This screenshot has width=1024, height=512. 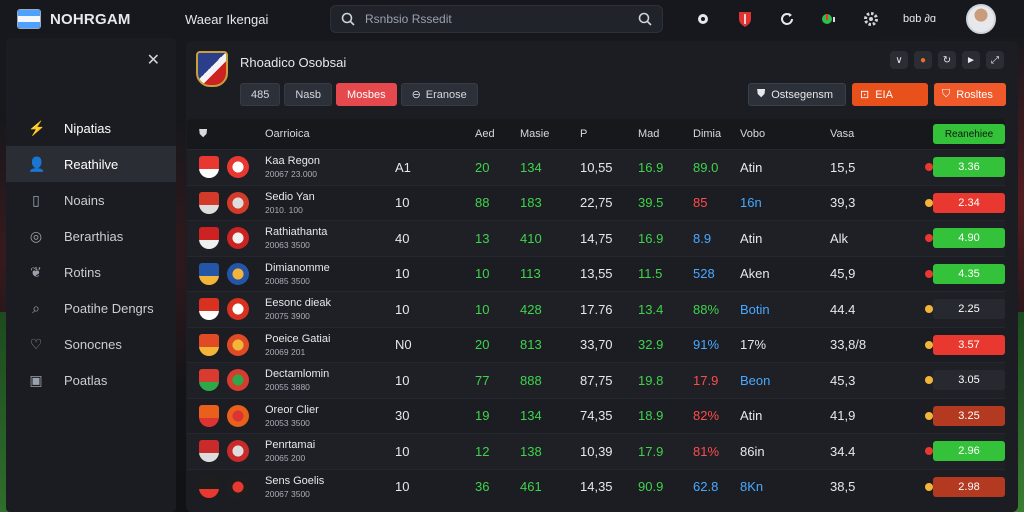 I want to click on top-bar: NOHRGAM Waear Ikengai bɑb ∂ɑ, so click(x=512, y=19).